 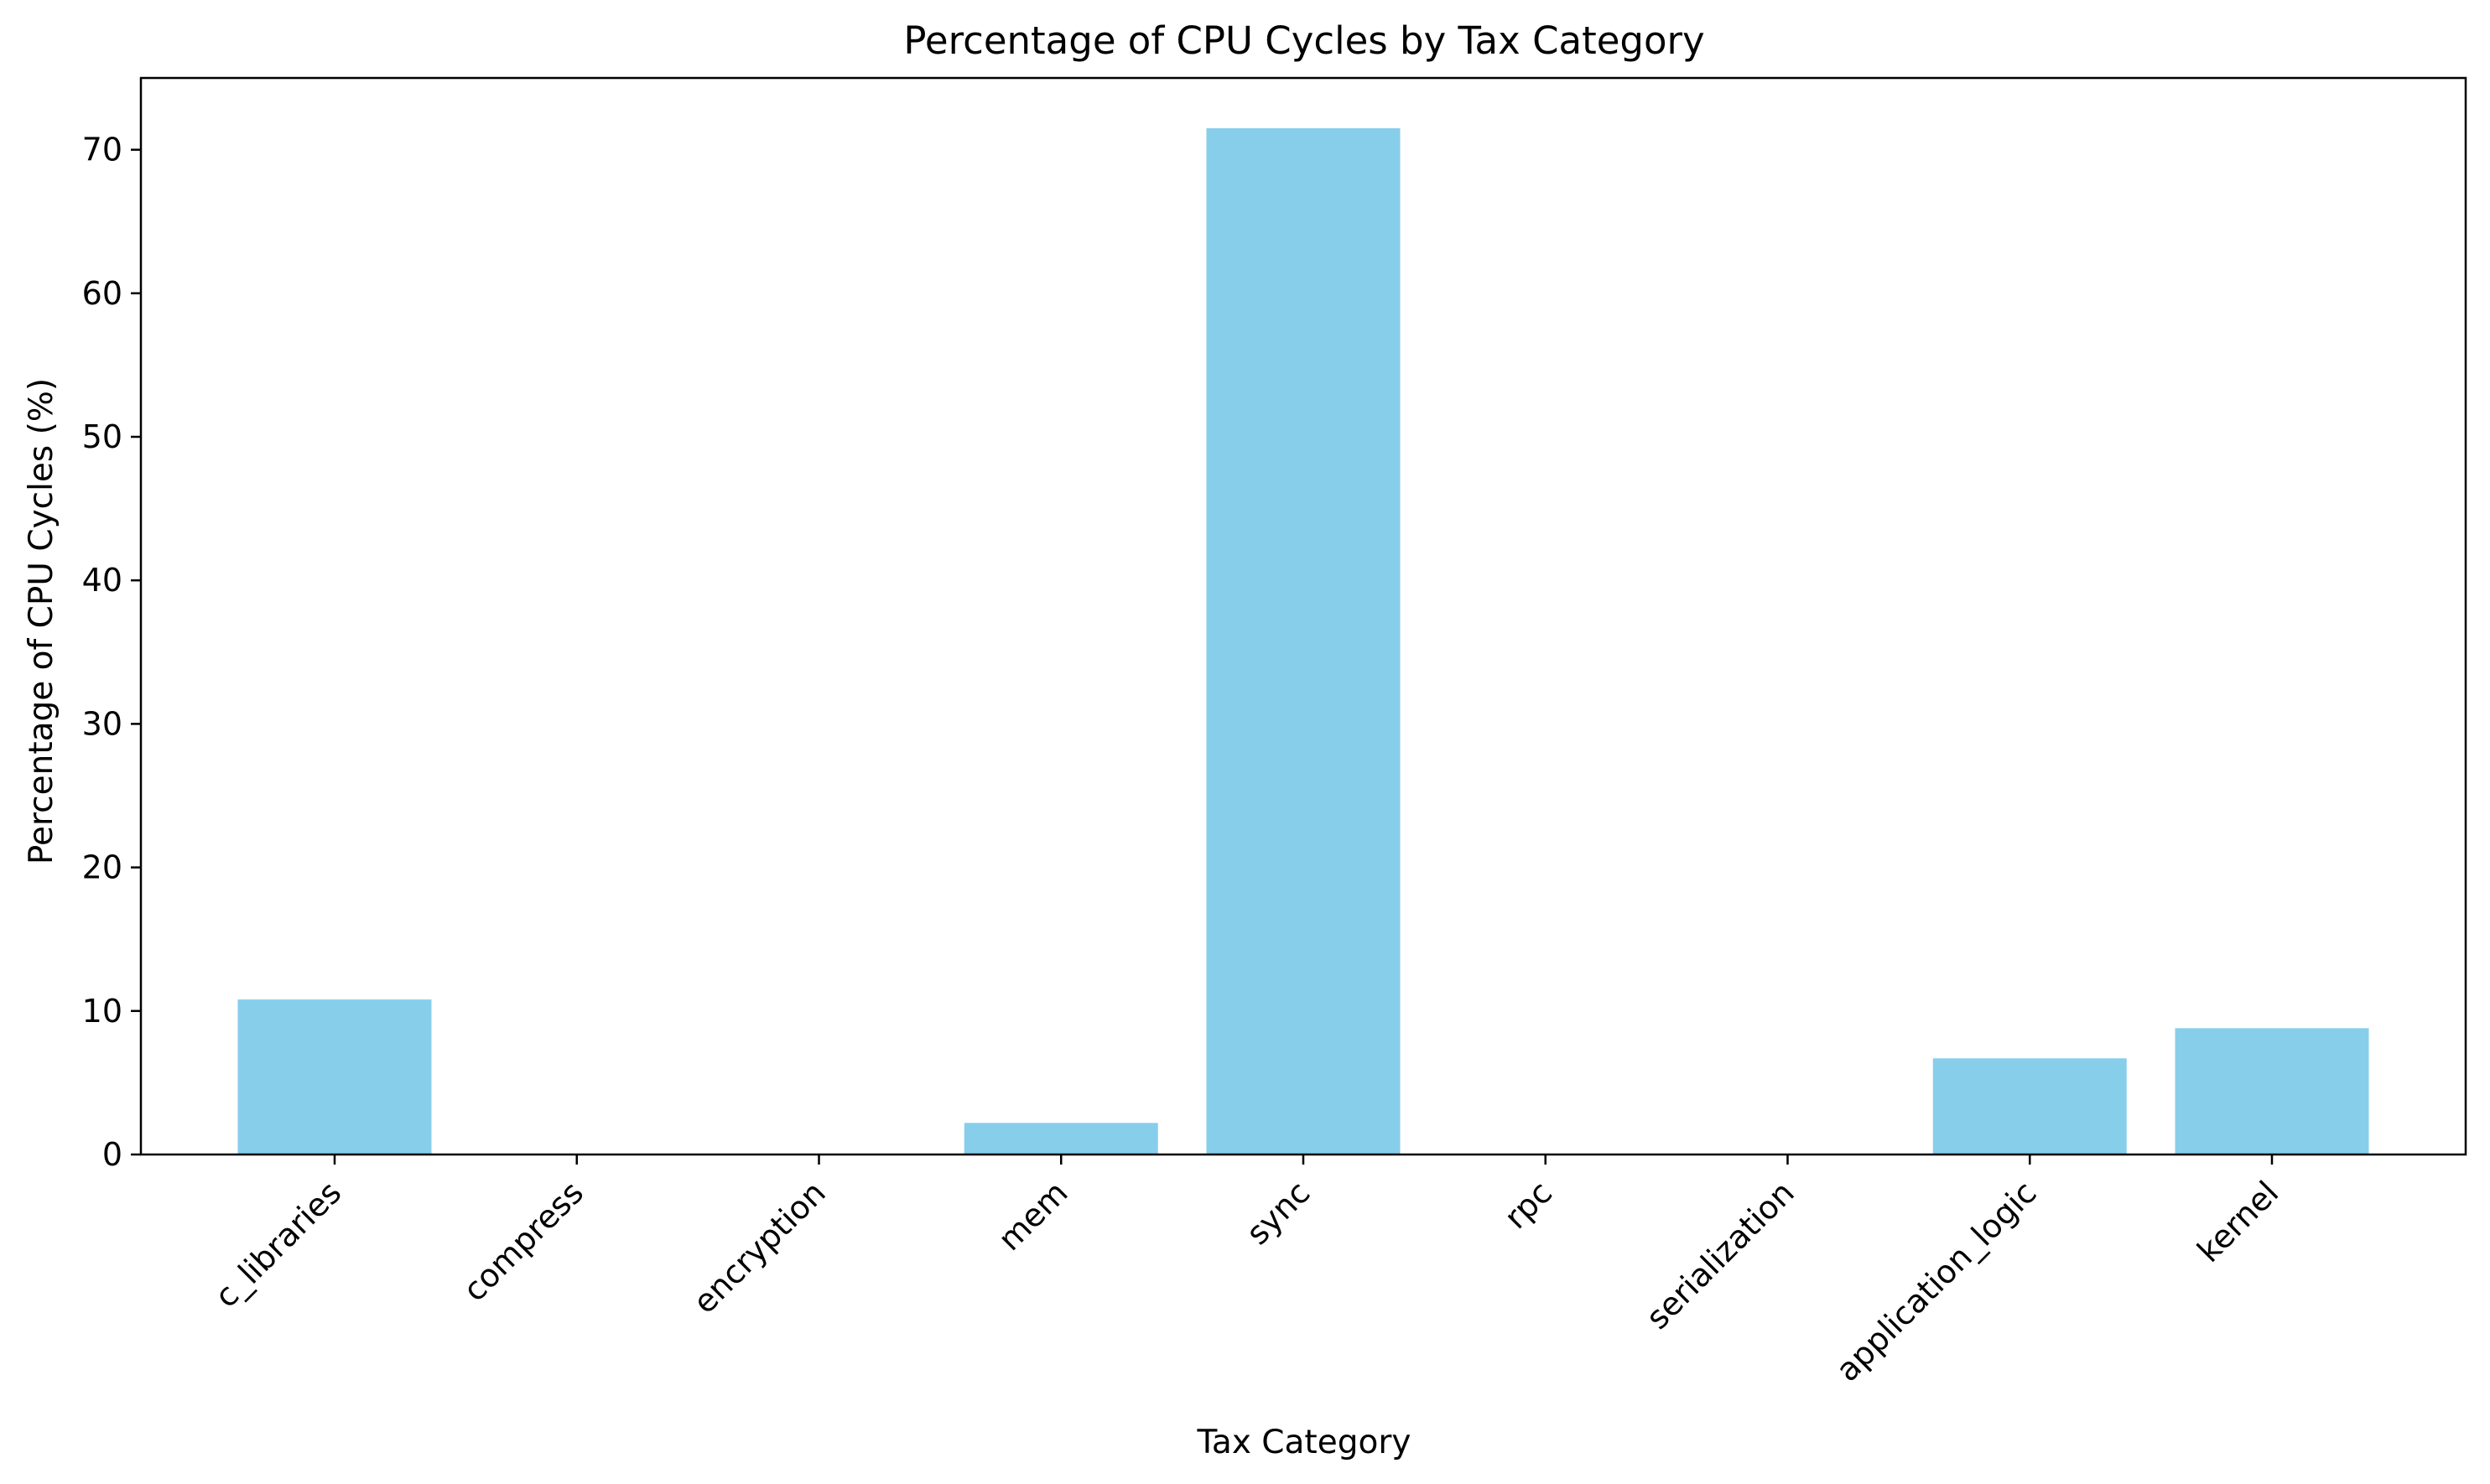 What do you see at coordinates (334, 1077) in the screenshot?
I see `bar-c_libraries` at bounding box center [334, 1077].